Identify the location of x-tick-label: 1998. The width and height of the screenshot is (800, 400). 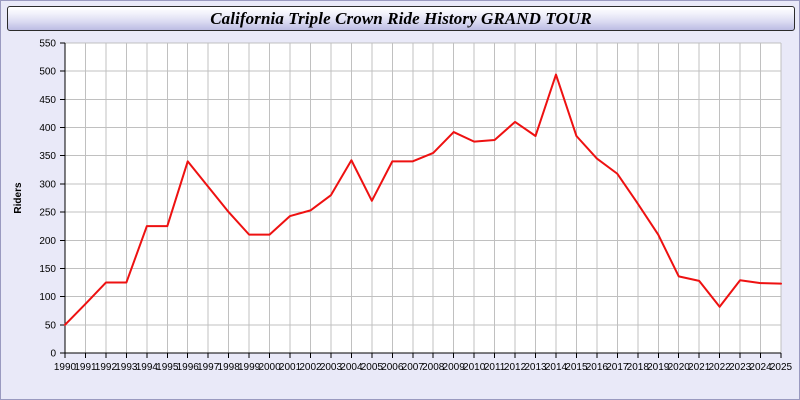
(229, 367).